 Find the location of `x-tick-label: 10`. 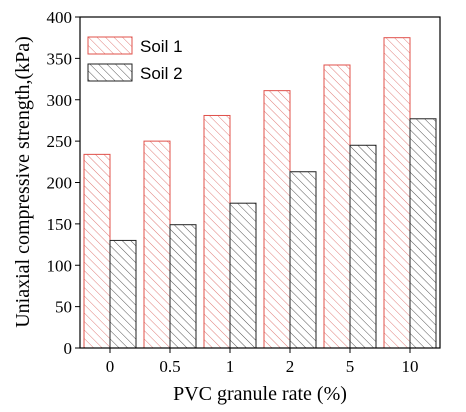

x-tick-label: 10 is located at coordinates (410, 366).